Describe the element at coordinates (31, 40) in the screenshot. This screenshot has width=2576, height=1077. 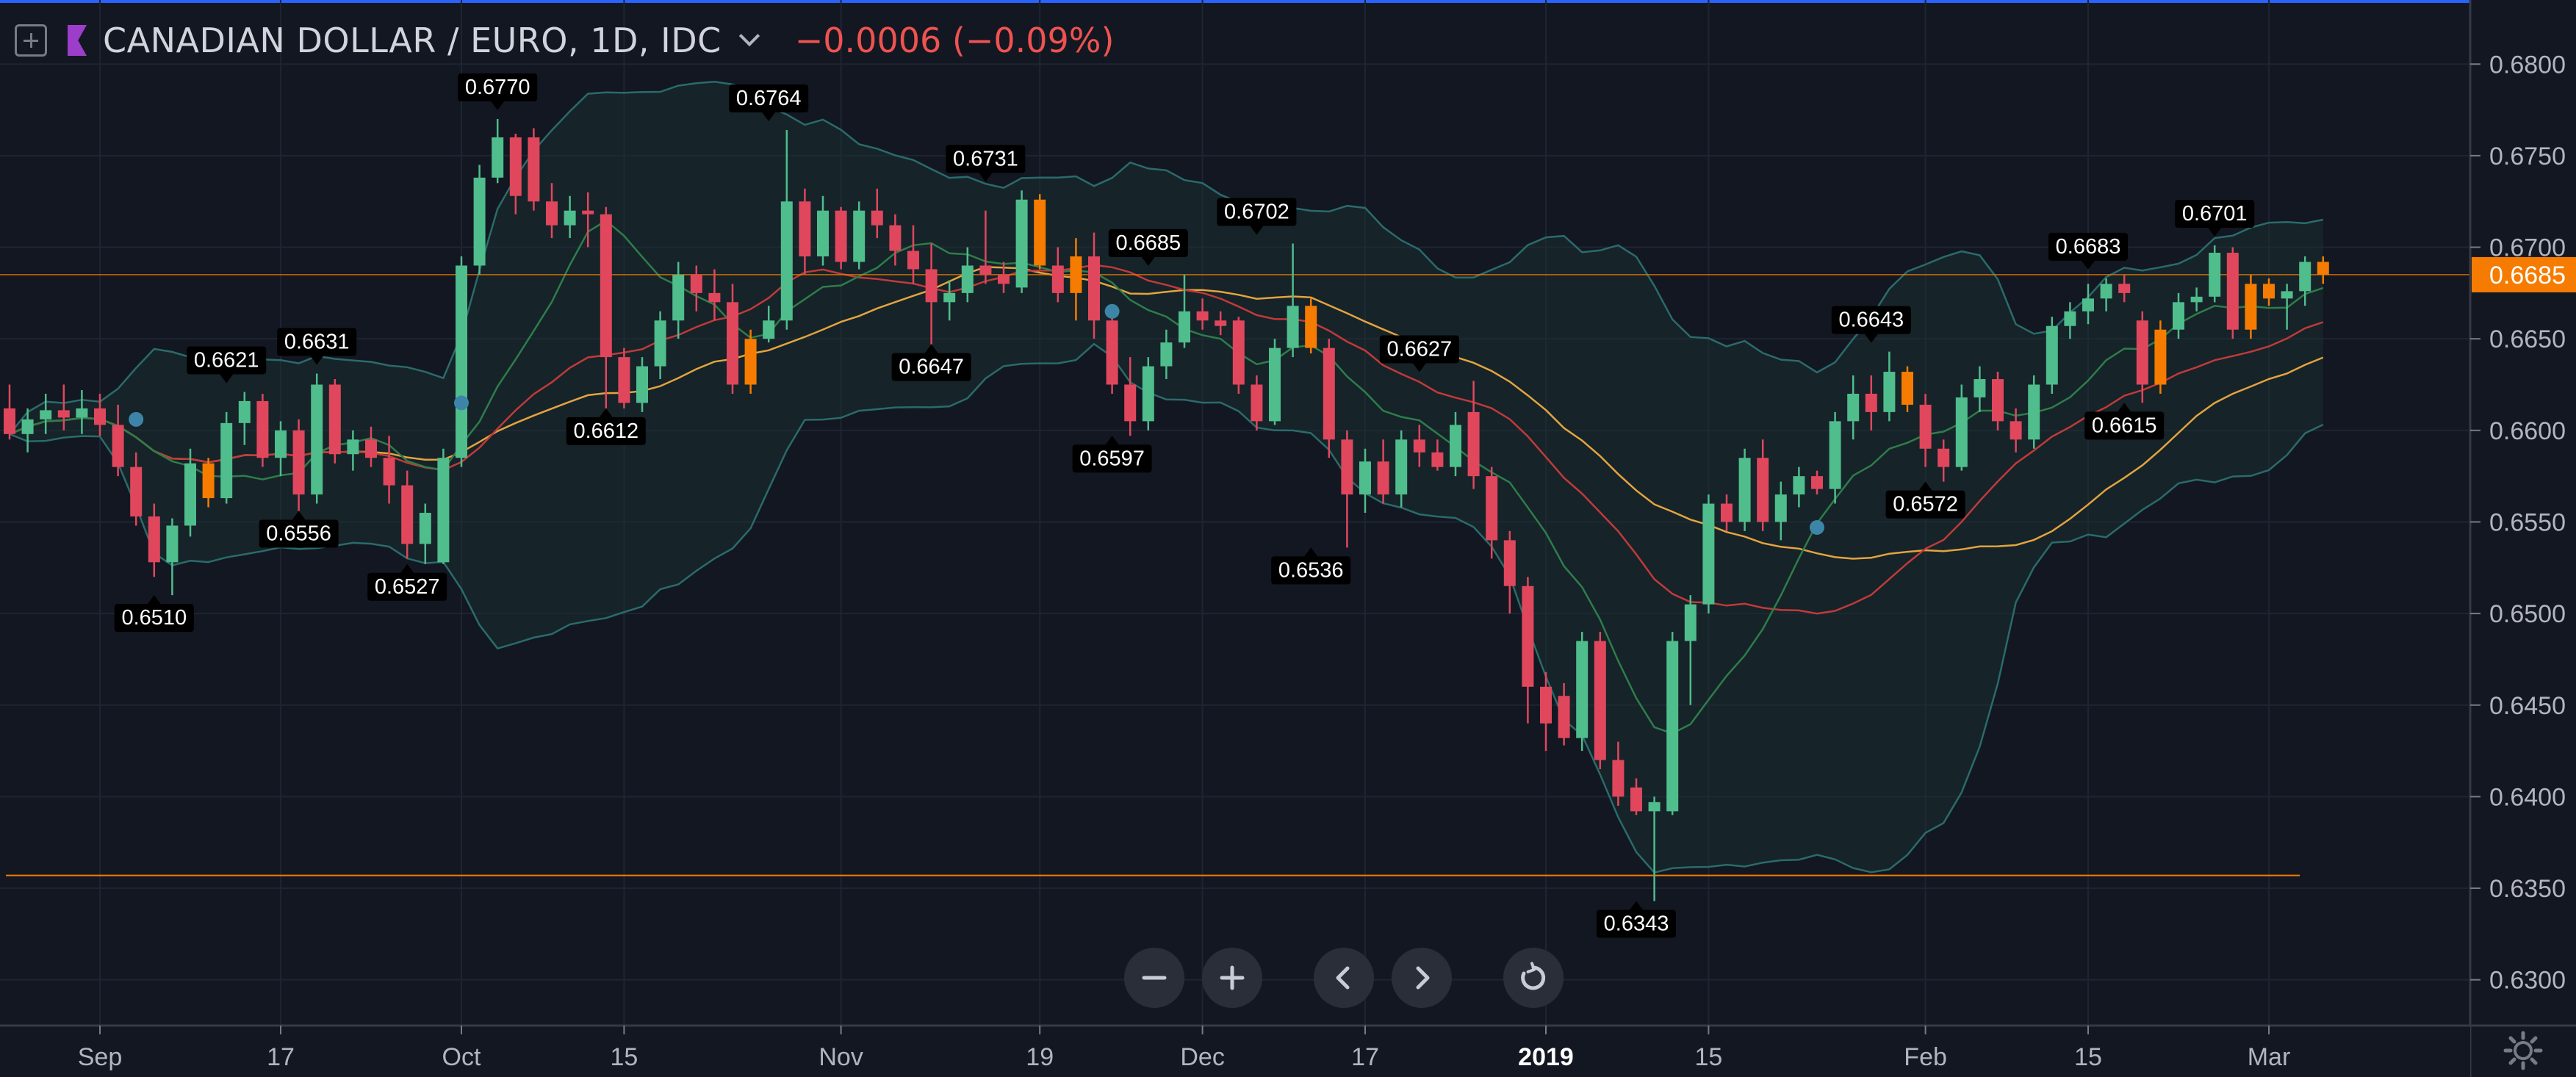
I see `add-symbol-button` at that location.